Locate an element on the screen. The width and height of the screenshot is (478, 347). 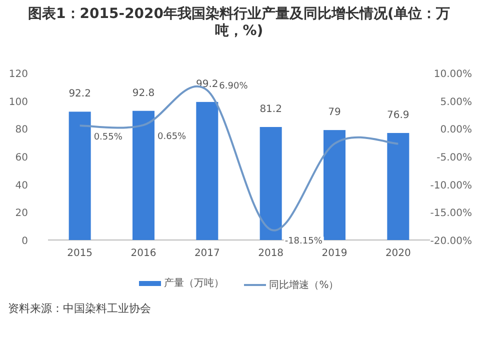
data-label: 0.55% is located at coordinates (108, 137).